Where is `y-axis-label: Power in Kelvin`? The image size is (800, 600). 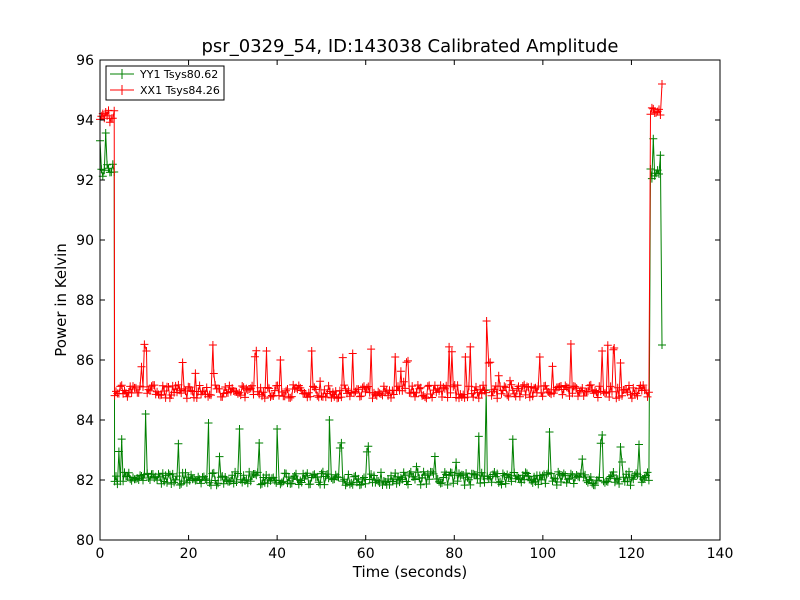
y-axis-label: Power in Kelvin is located at coordinates (61, 300).